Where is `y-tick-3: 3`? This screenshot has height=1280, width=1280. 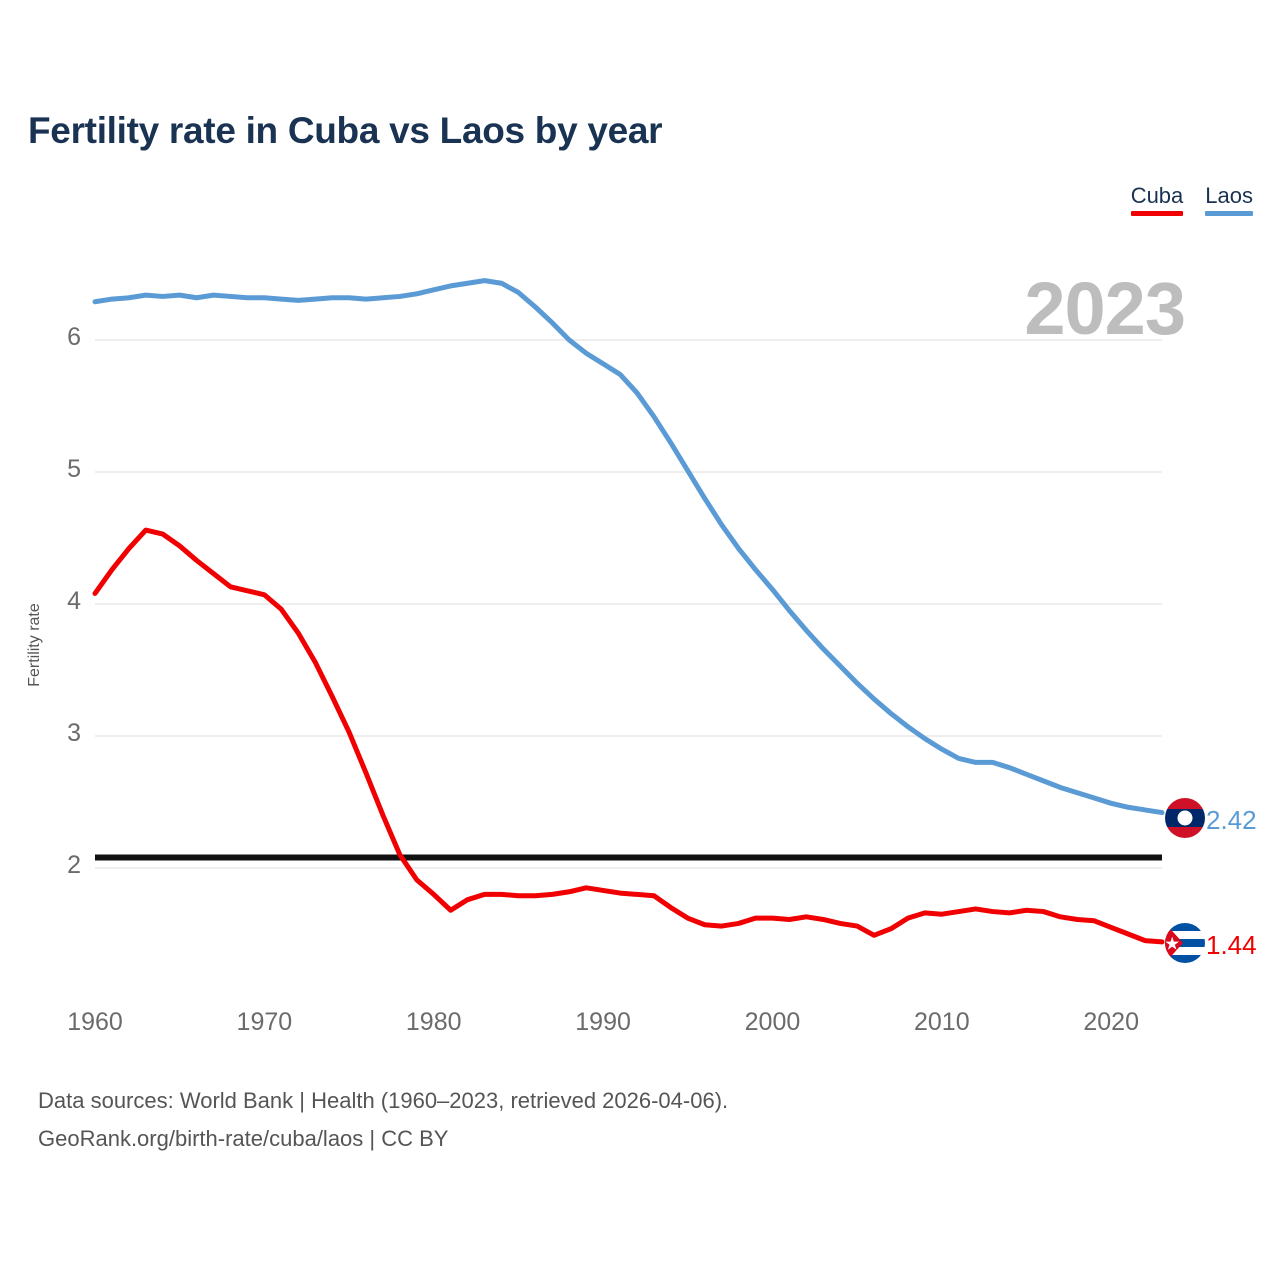 y-tick-3: 3 is located at coordinates (74, 733).